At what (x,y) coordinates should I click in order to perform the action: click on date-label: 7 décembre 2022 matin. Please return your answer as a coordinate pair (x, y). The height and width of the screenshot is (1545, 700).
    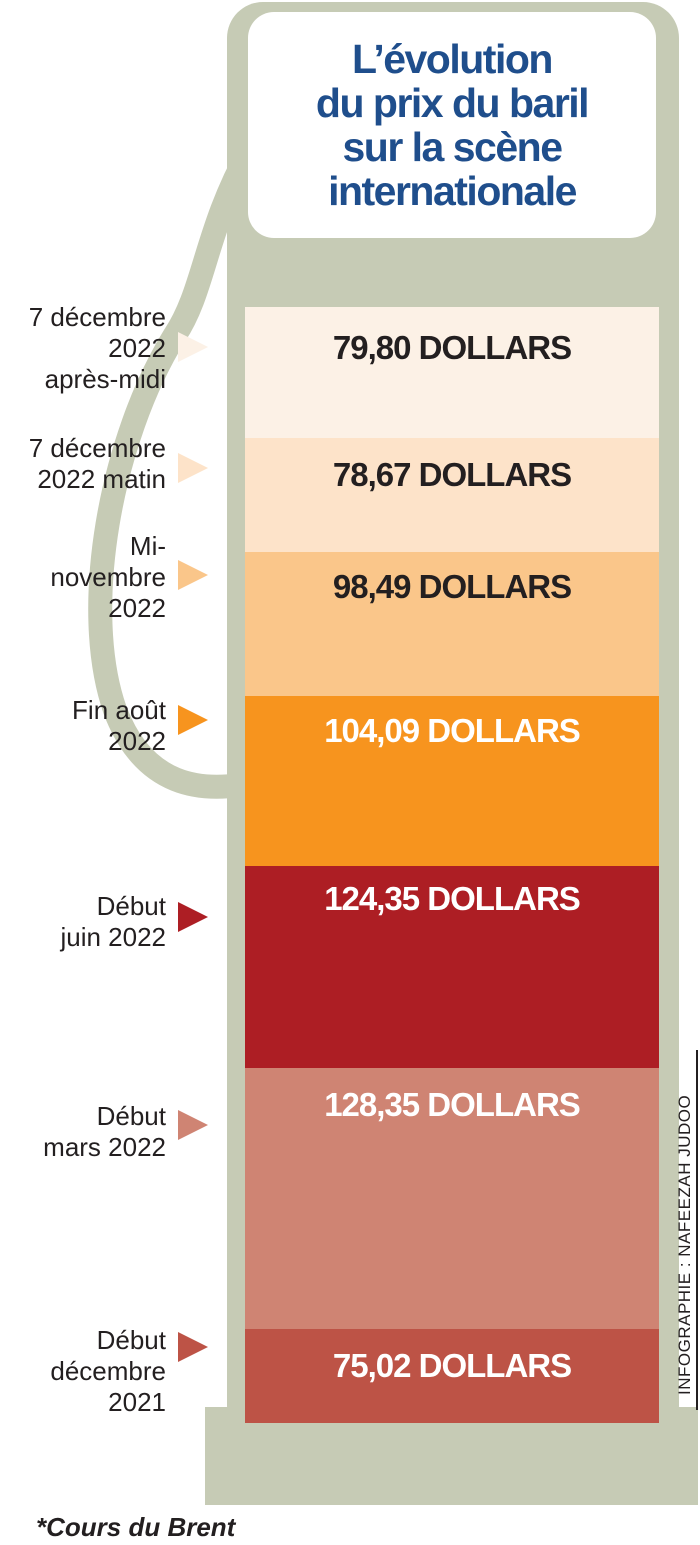
    Looking at the image, I should click on (97, 463).